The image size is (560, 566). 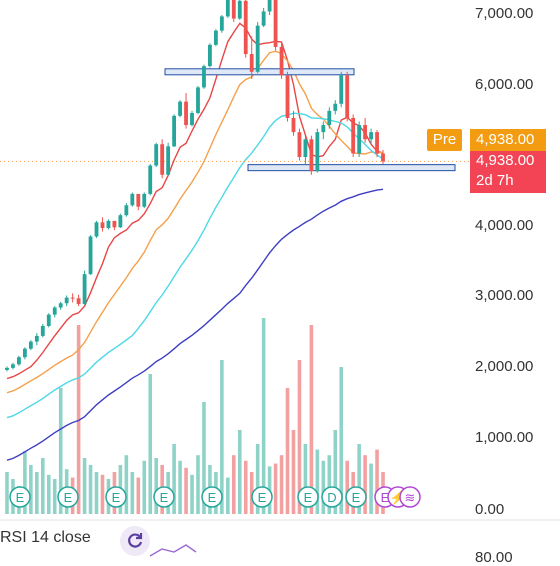 What do you see at coordinates (410, 497) in the screenshot?
I see `event-marker-label: ≋` at bounding box center [410, 497].